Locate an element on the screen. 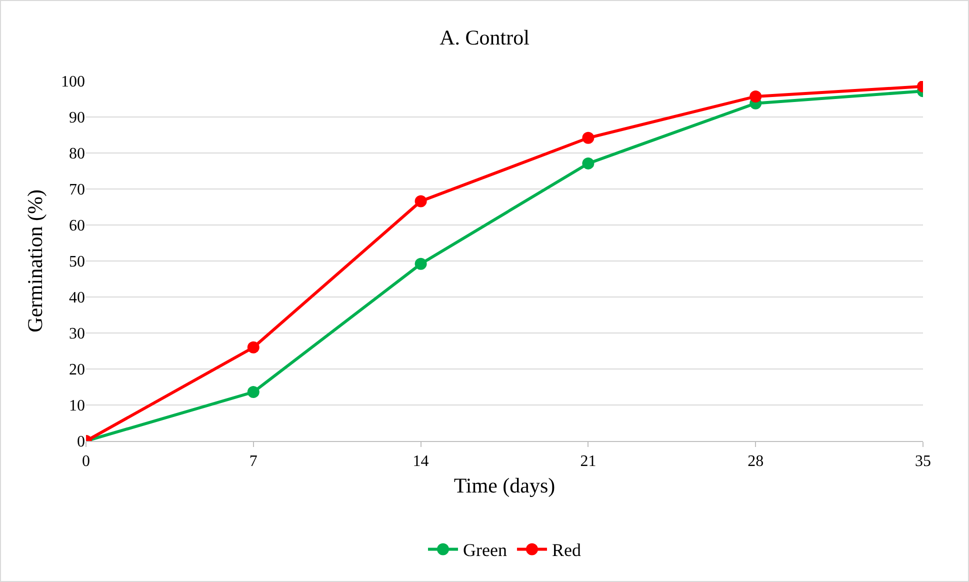  legend-label: Green is located at coordinates (485, 550).